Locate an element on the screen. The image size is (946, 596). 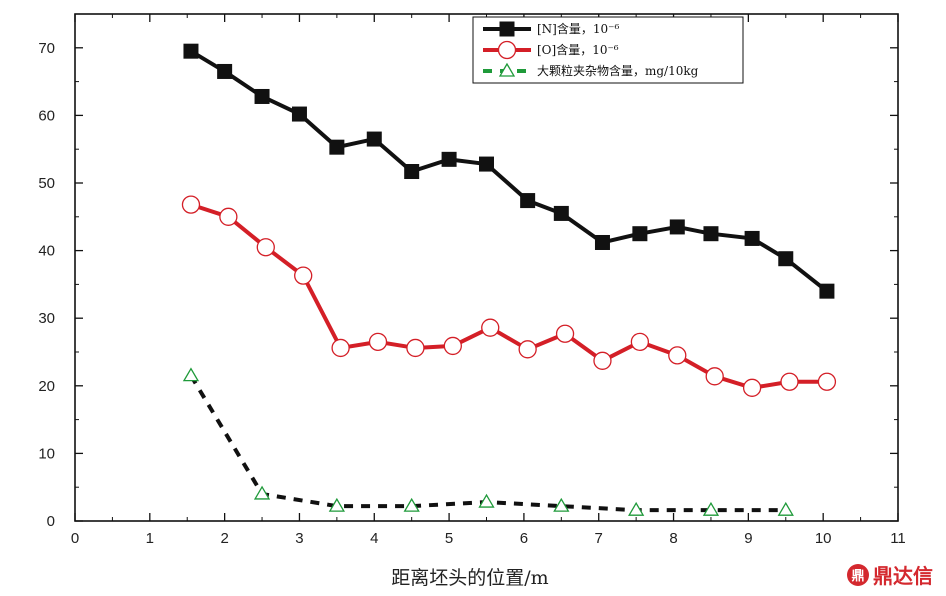
series-line is located at coordinates (487, 443).